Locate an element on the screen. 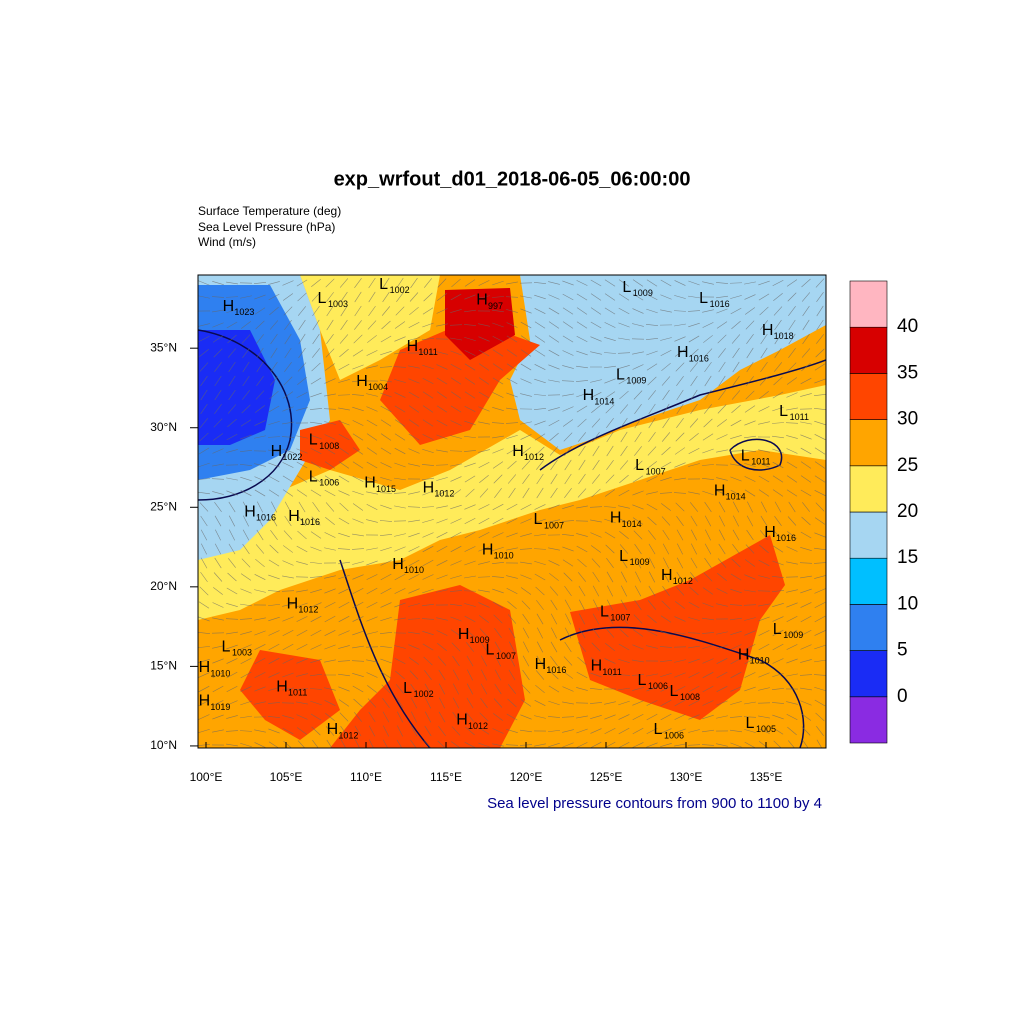 The width and height of the screenshot is (1024, 1029). x-tick-label: 120°E is located at coordinates (526, 777).